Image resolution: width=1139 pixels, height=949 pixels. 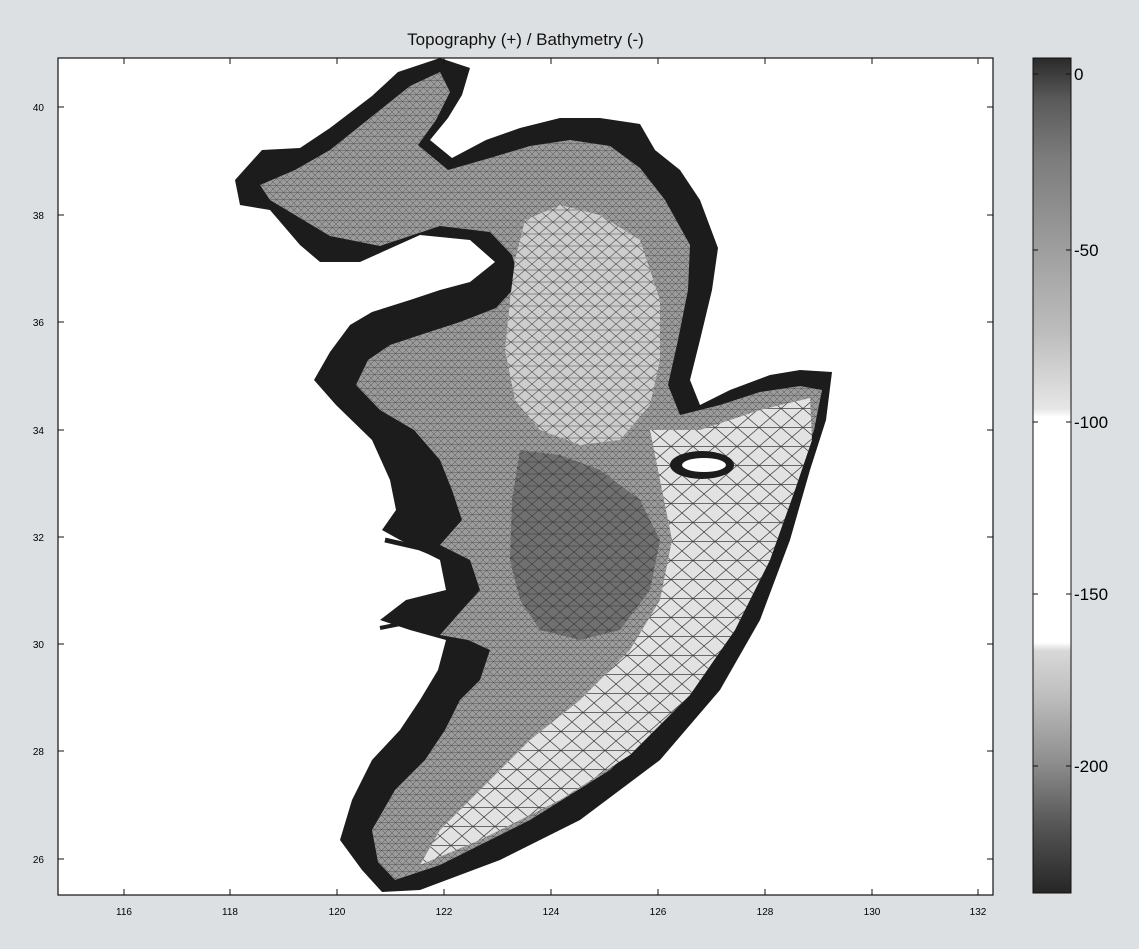 What do you see at coordinates (978, 912) in the screenshot?
I see `x-tick-label: 132` at bounding box center [978, 912].